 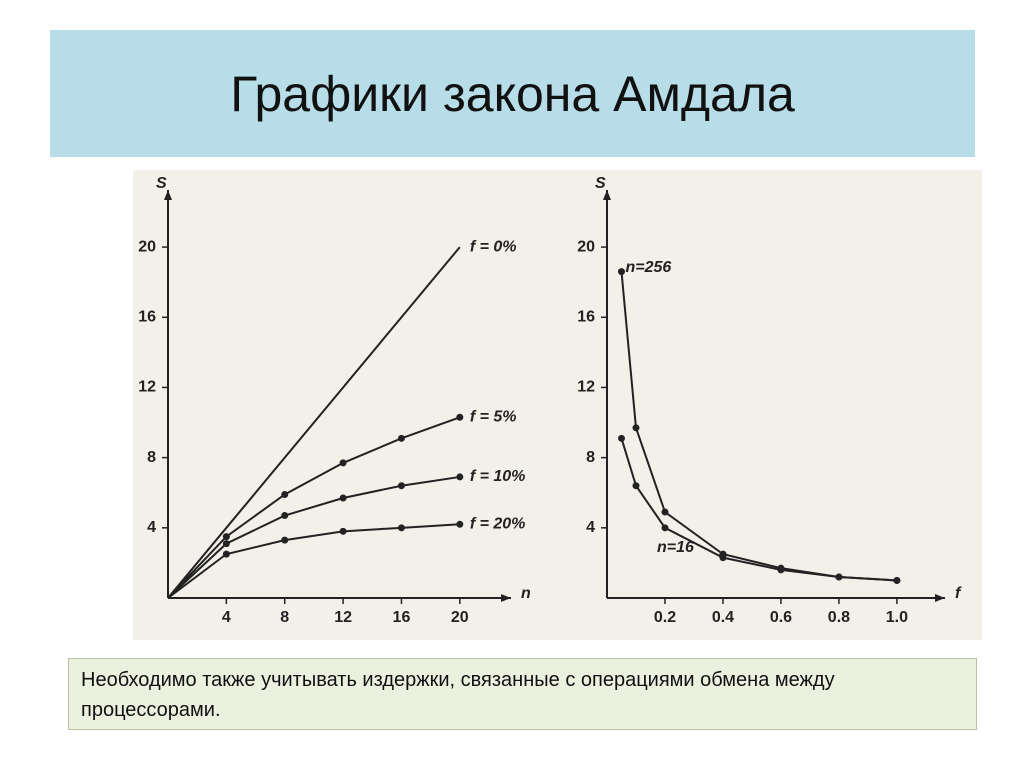 I want to click on series-label: f = 10%, so click(x=498, y=476).